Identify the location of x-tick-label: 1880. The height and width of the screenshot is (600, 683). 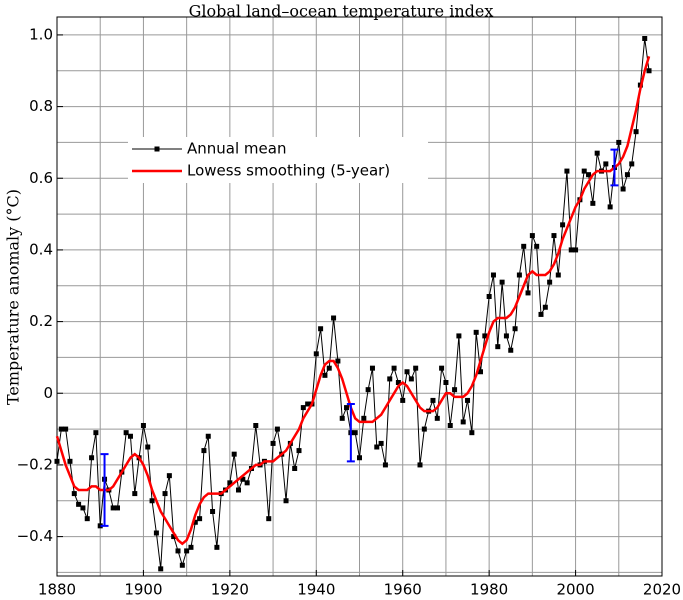
(57, 590).